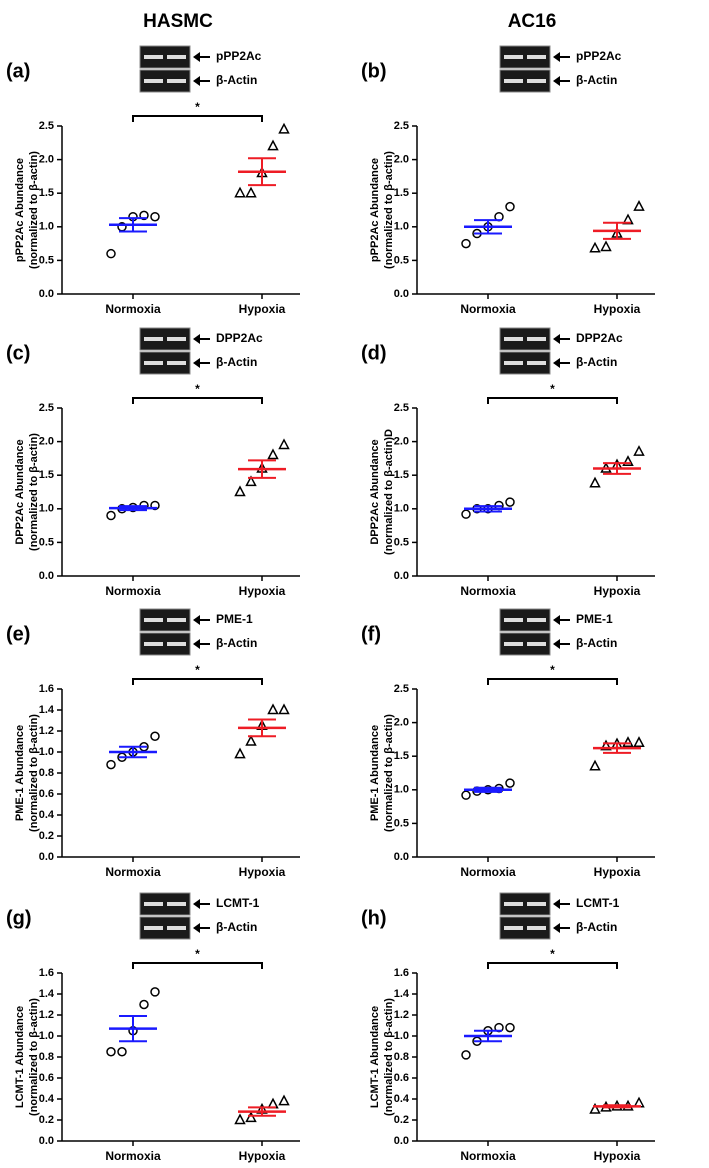 The height and width of the screenshot is (1168, 709). What do you see at coordinates (46, 1120) in the screenshot?
I see `y-tick-label: 0.2` at bounding box center [46, 1120].